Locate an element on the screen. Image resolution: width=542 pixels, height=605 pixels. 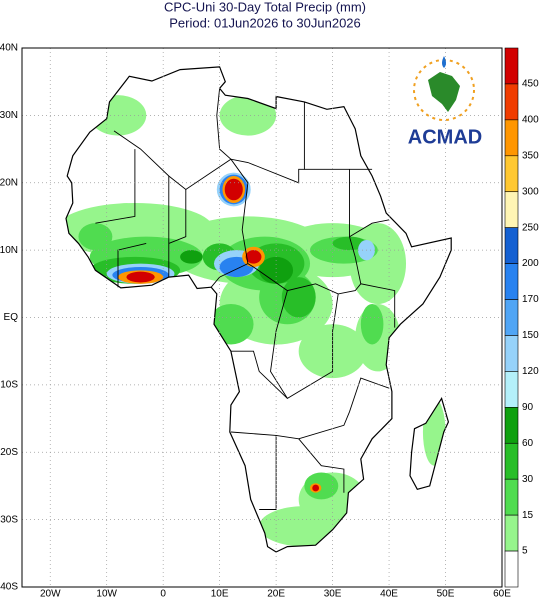
colorbar-label: 90 is located at coordinates (528, 407).